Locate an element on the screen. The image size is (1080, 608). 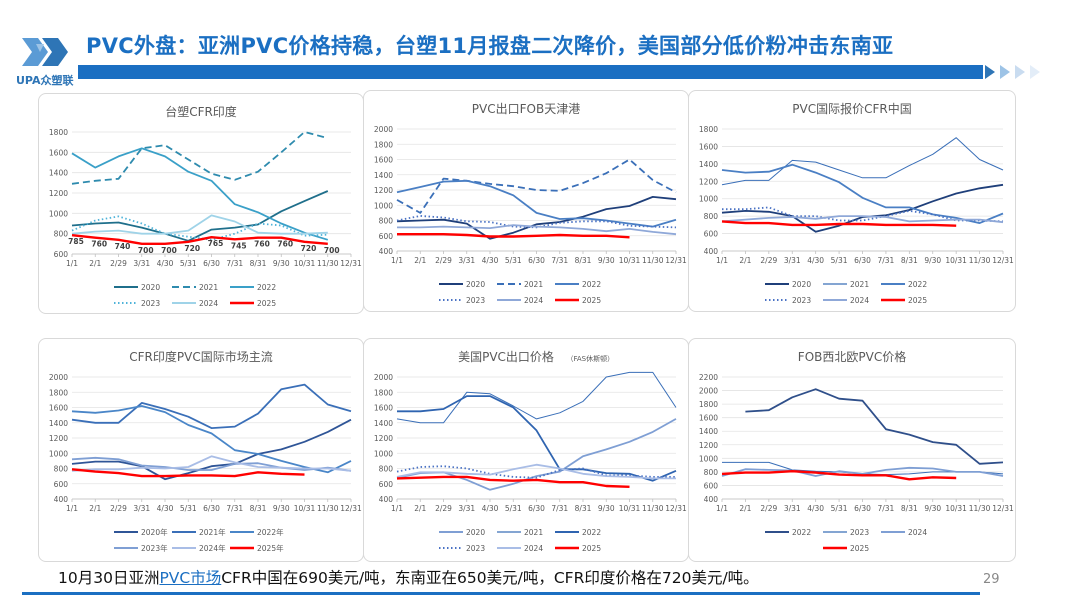
series-line-2025年 is located at coordinates (188, 473).